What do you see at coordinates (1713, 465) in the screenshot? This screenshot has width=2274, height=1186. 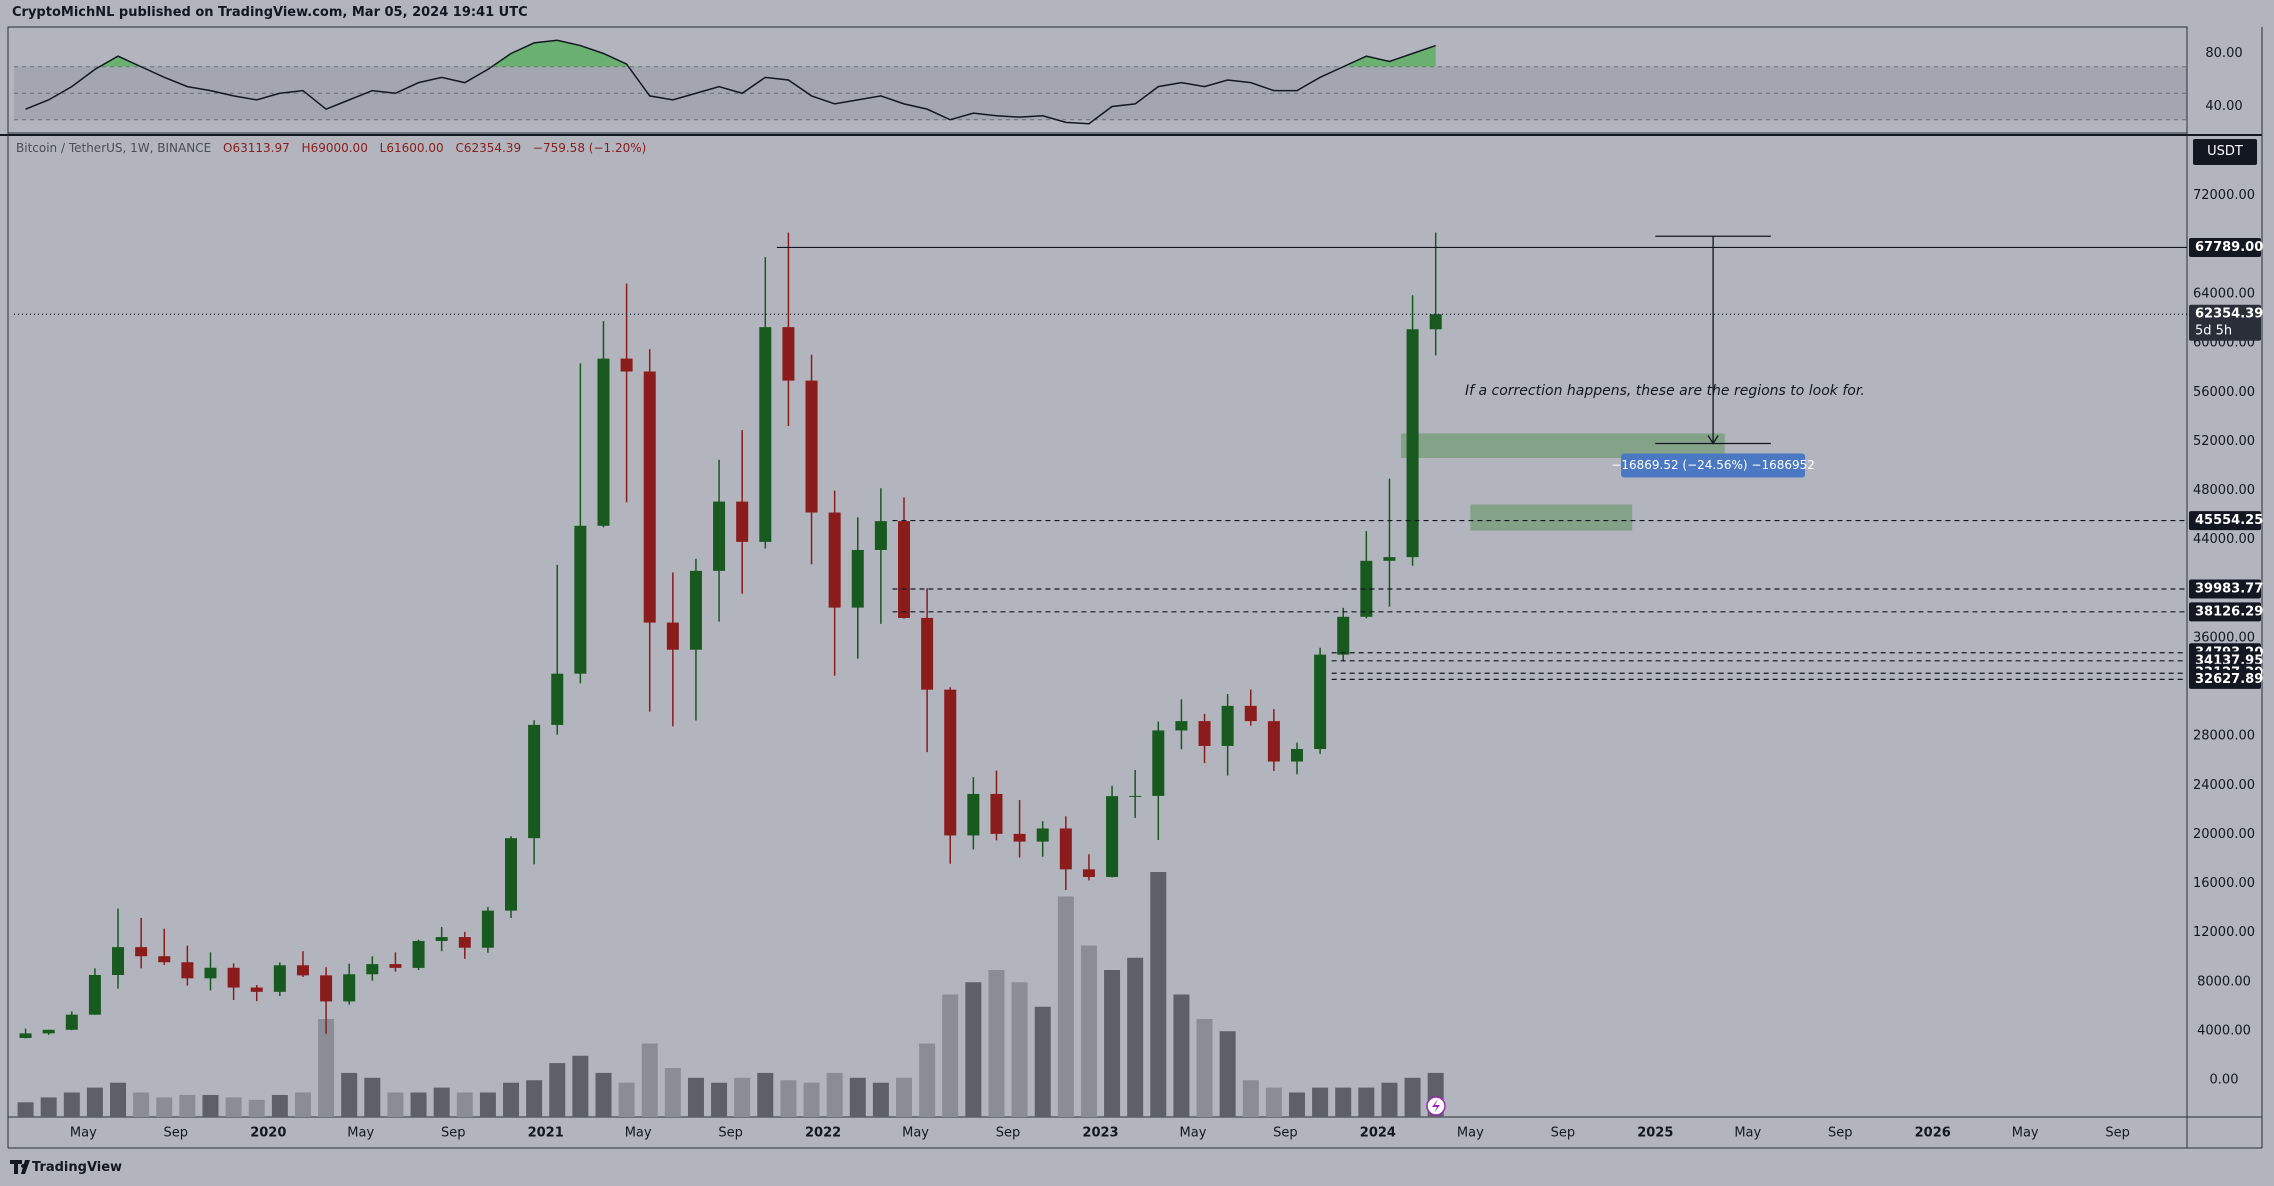 I see `measure-label-box` at bounding box center [1713, 465].